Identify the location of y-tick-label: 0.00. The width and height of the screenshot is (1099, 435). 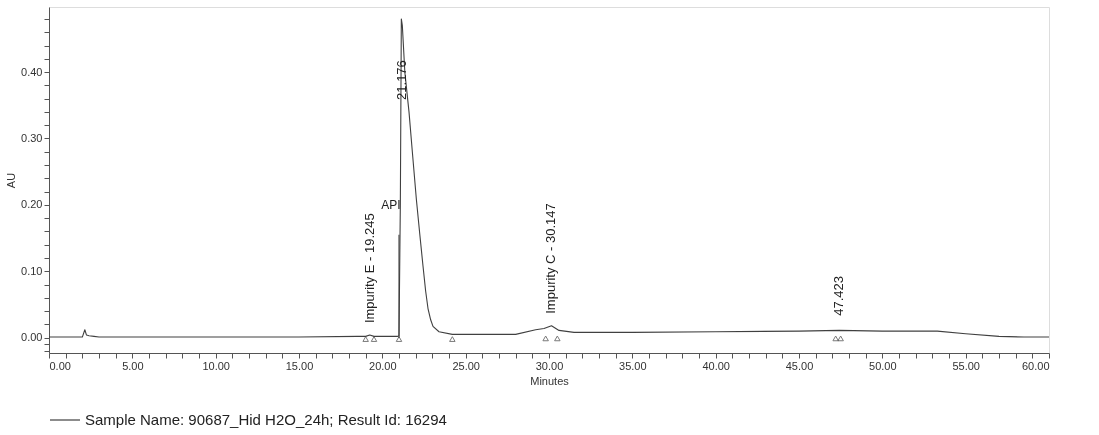
(32, 337).